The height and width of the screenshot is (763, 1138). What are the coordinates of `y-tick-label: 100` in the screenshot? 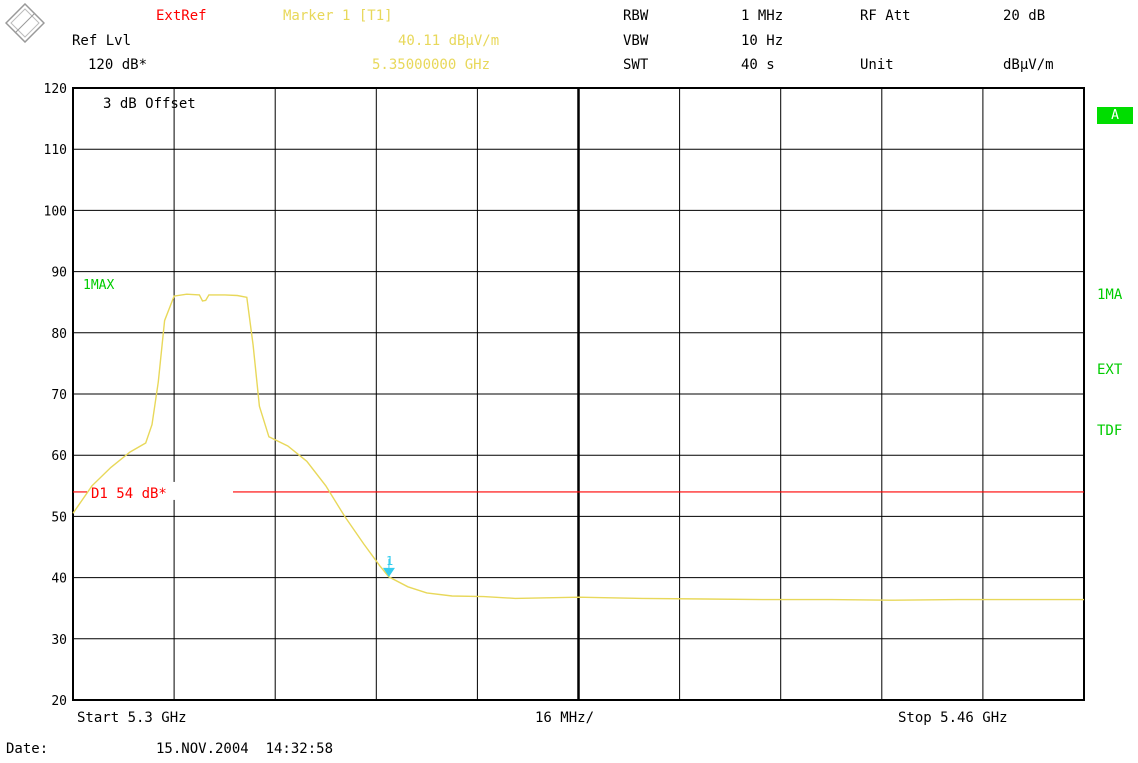 It's located at (55, 211).